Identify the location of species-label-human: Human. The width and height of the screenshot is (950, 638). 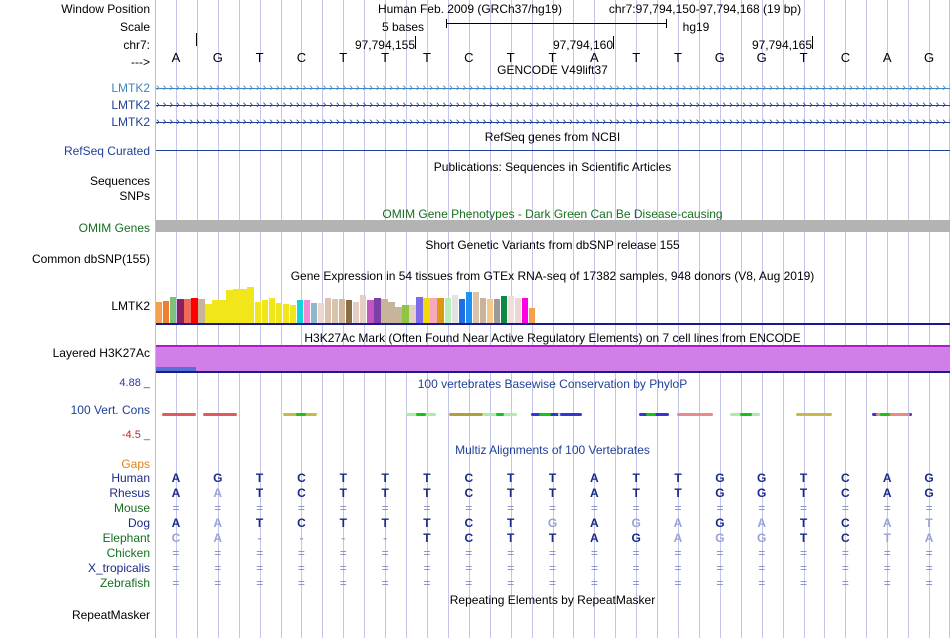
(130, 478).